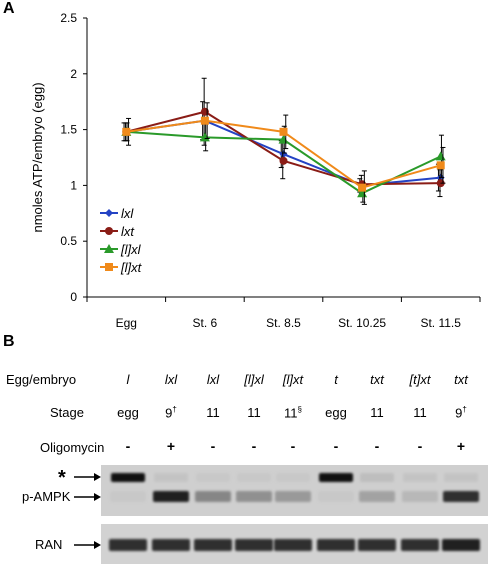 Image resolution: width=490 pixels, height=564 pixels. Describe the element at coordinates (283, 323) in the screenshot. I see `x-tick-label: St. 8.5` at that location.